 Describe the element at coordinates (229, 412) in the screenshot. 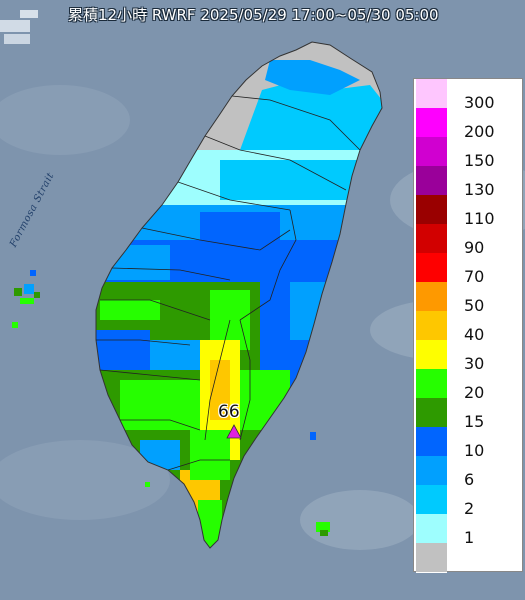

I see `peak-value-label: 66` at that location.